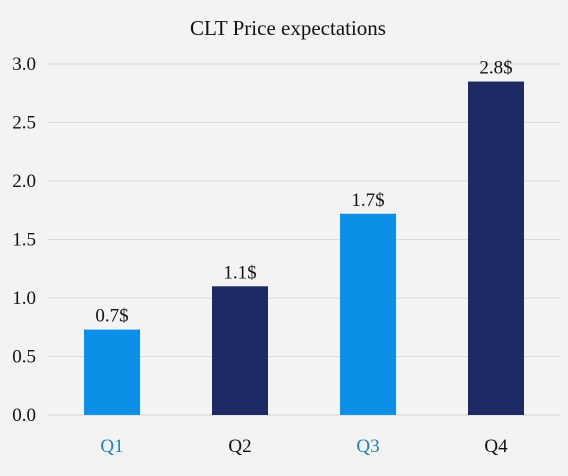 The width and height of the screenshot is (568, 476). I want to click on x-tick-label: Q2, so click(239, 446).